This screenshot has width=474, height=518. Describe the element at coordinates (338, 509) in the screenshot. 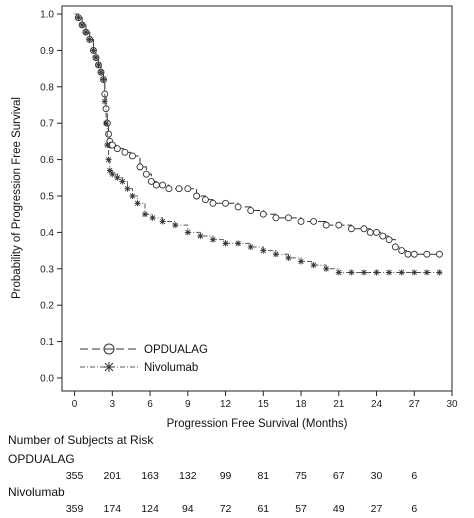

I see `risk-count: 49` at that location.